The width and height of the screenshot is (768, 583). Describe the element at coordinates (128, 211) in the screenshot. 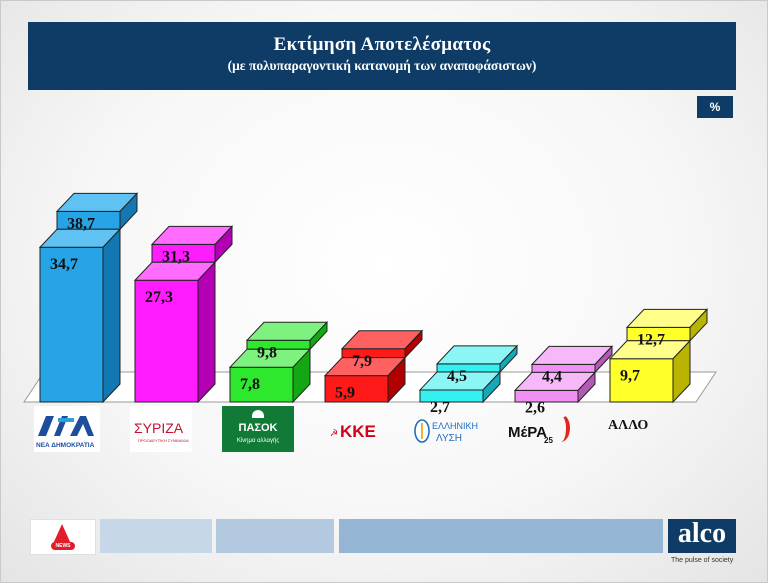

I see `bar-upper-0-side` at that location.